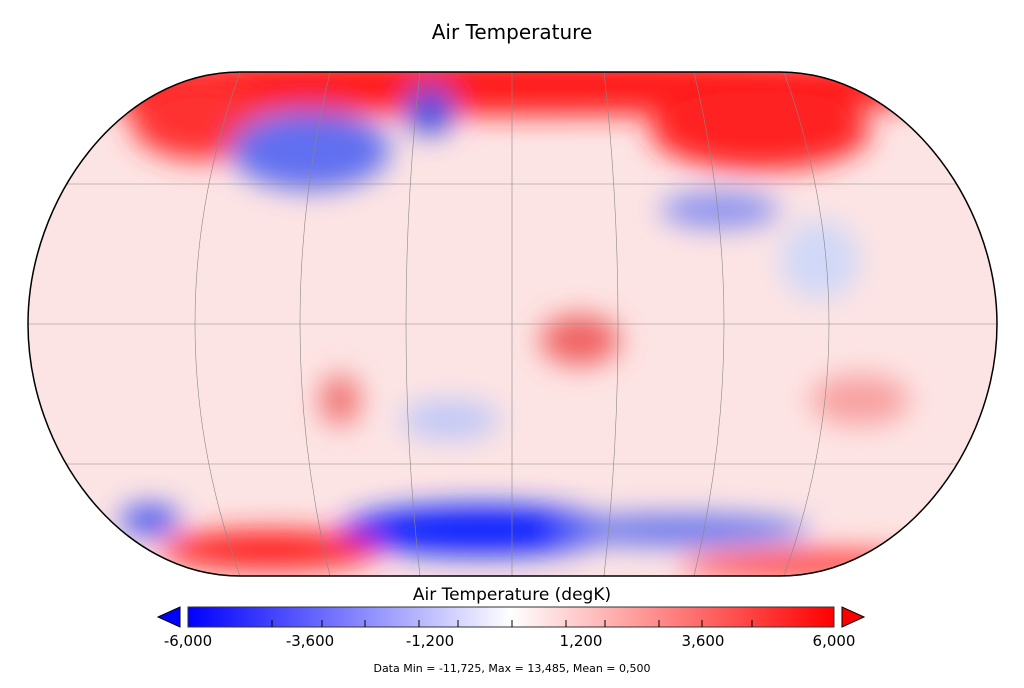 The image size is (1024, 688). I want to click on colorbar-tick-label: -1,200, so click(430, 641).